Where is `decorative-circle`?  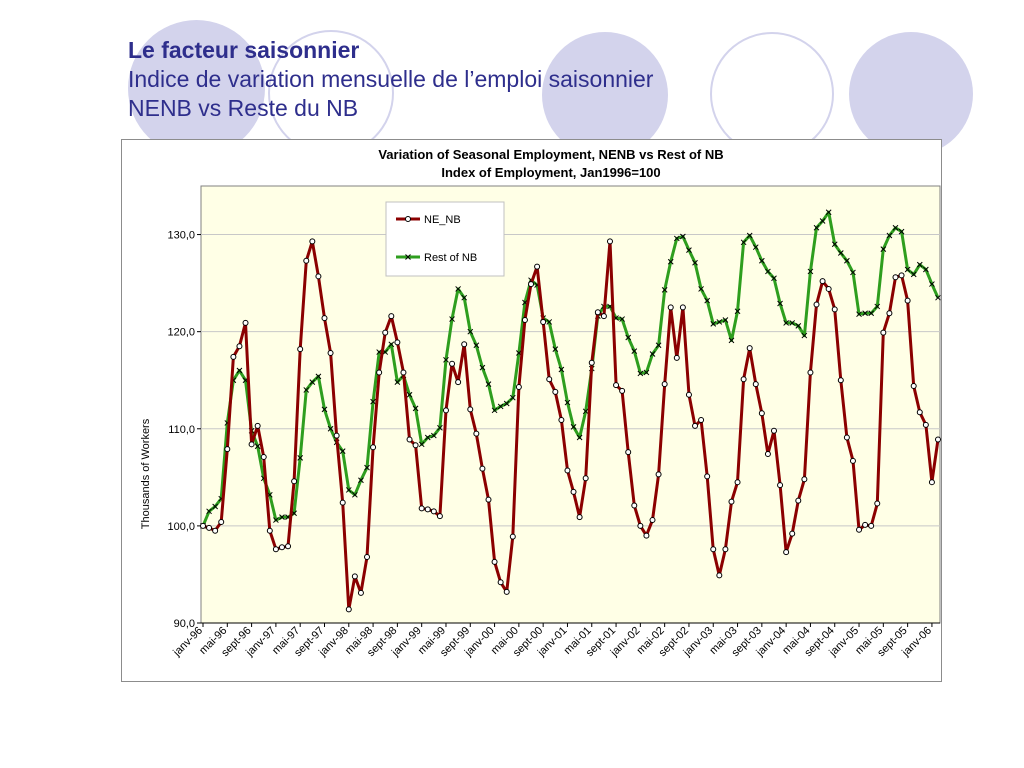
decorative-circle is located at coordinates (911, 94).